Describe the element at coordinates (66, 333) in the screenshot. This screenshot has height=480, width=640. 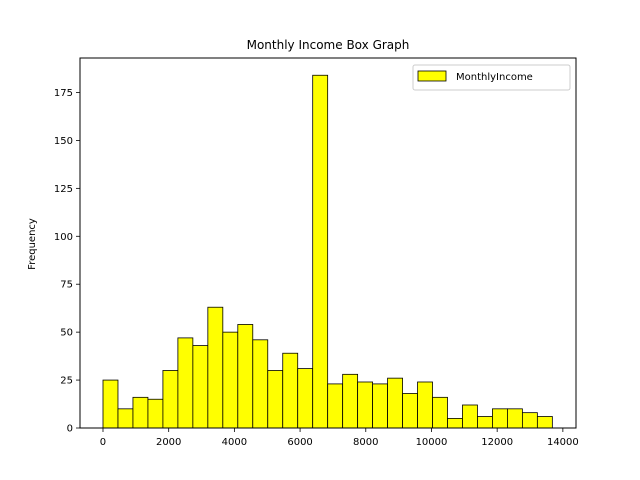
I see `y-tick-label: 50` at that location.